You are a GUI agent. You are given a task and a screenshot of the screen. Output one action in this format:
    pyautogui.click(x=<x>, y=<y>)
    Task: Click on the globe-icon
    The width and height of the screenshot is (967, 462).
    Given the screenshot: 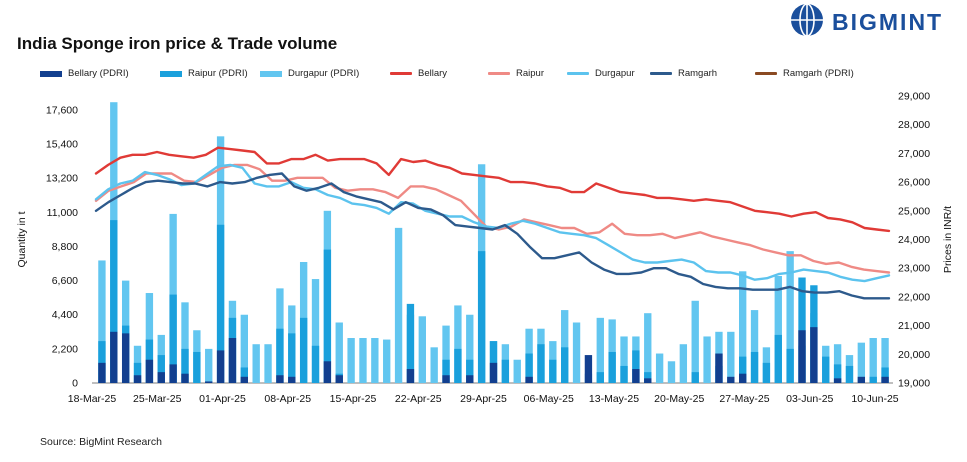 What is the action you would take?
    pyautogui.click(x=807, y=19)
    